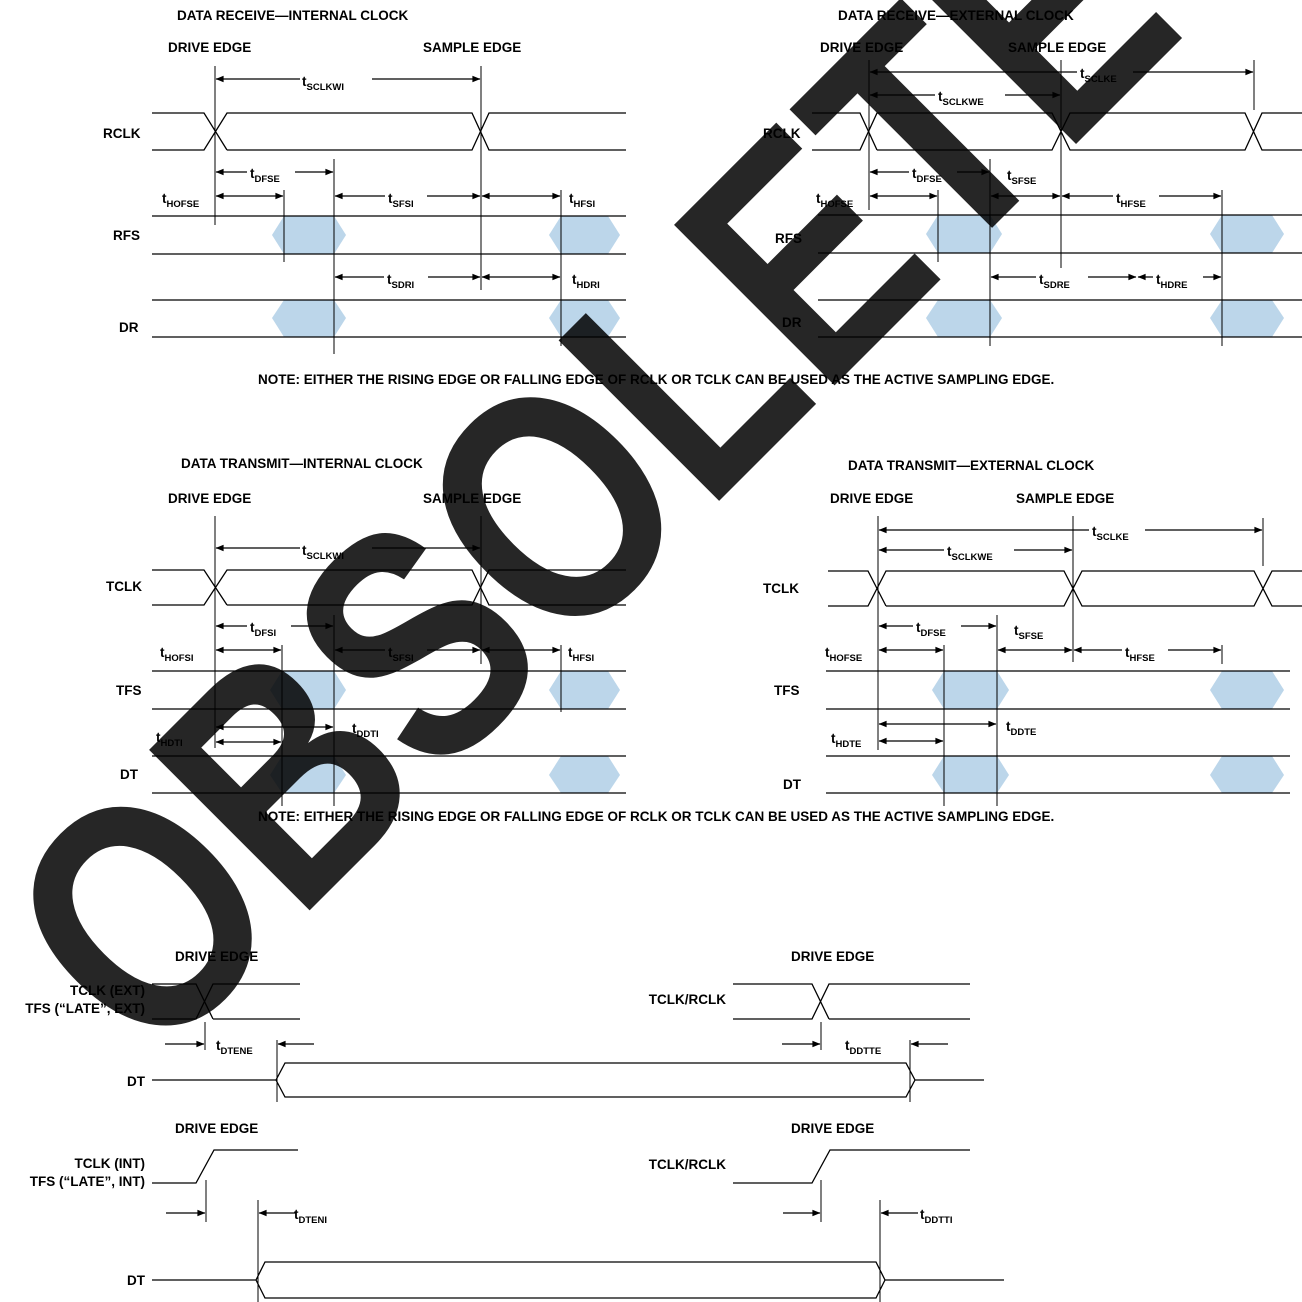  What do you see at coordinates (124, 586) in the screenshot?
I see `tx-int-signal-tclk: TCLK` at bounding box center [124, 586].